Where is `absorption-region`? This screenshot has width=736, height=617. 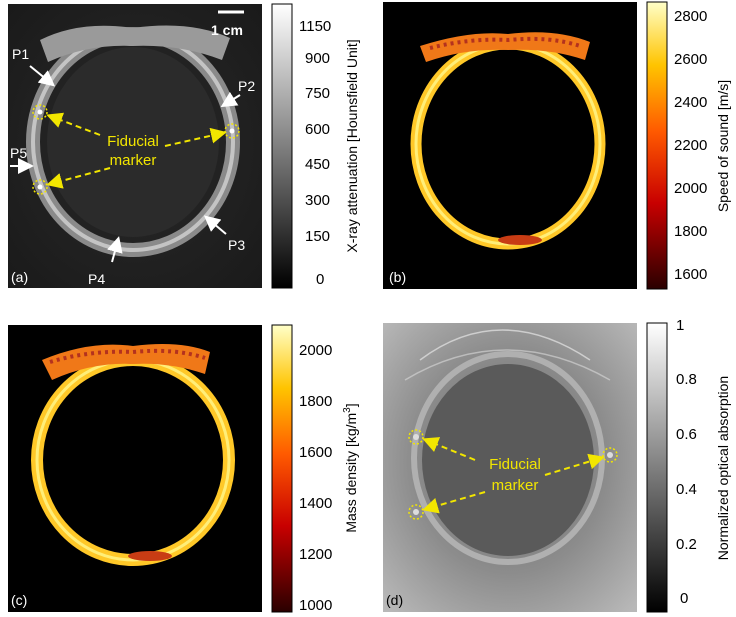 absorption-region is located at coordinates (508, 460).